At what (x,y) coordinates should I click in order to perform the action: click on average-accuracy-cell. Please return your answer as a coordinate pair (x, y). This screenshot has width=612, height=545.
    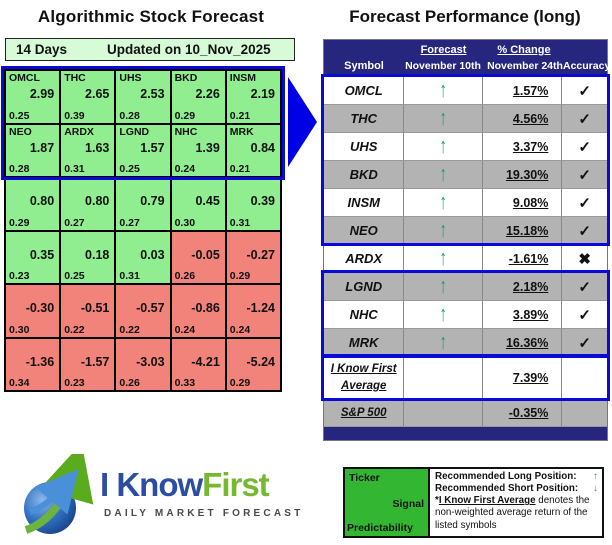
    Looking at the image, I should click on (584, 378).